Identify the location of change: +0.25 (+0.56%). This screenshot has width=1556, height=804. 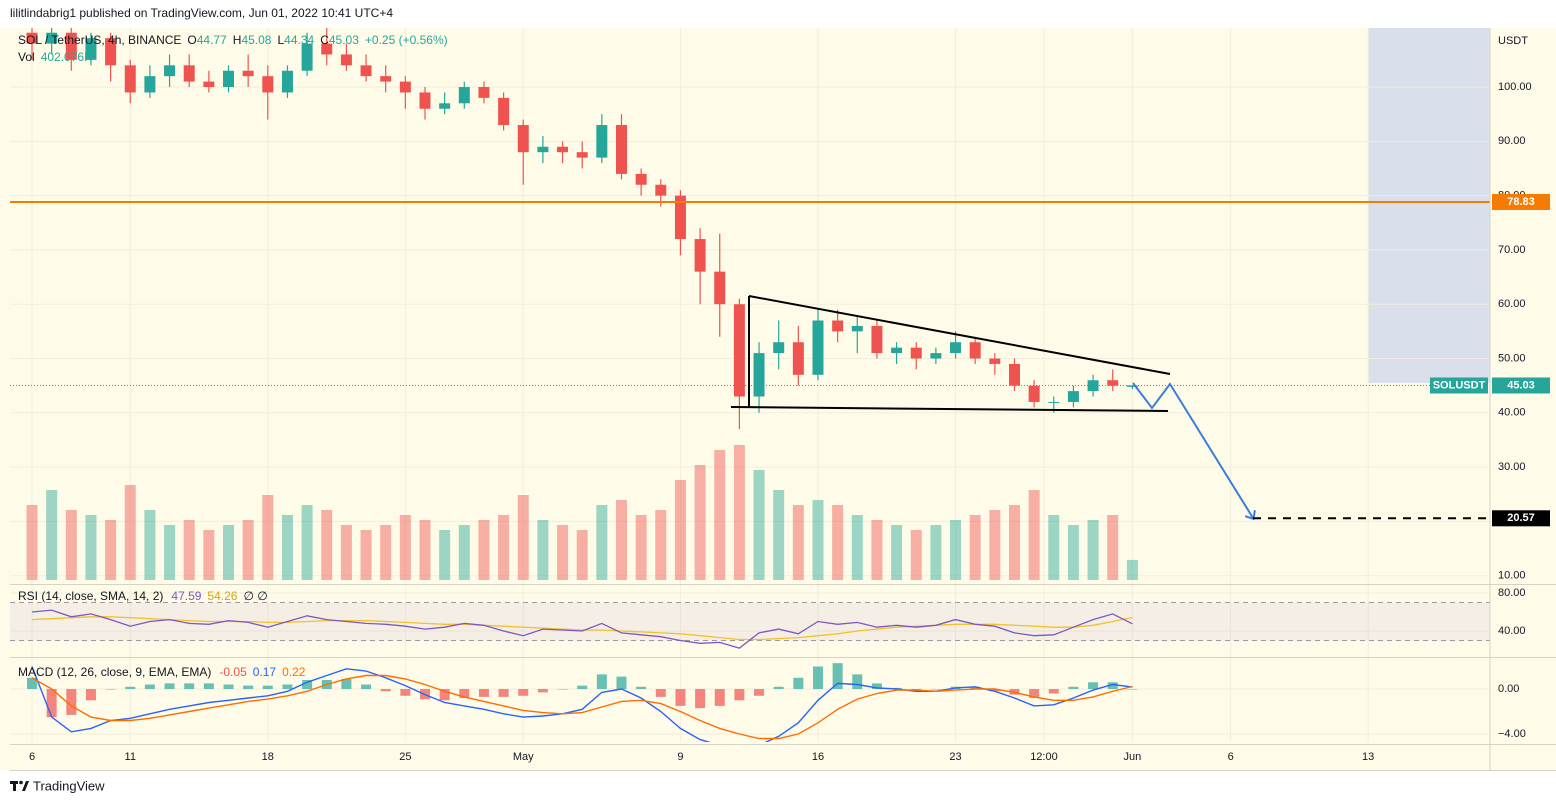
(406, 40).